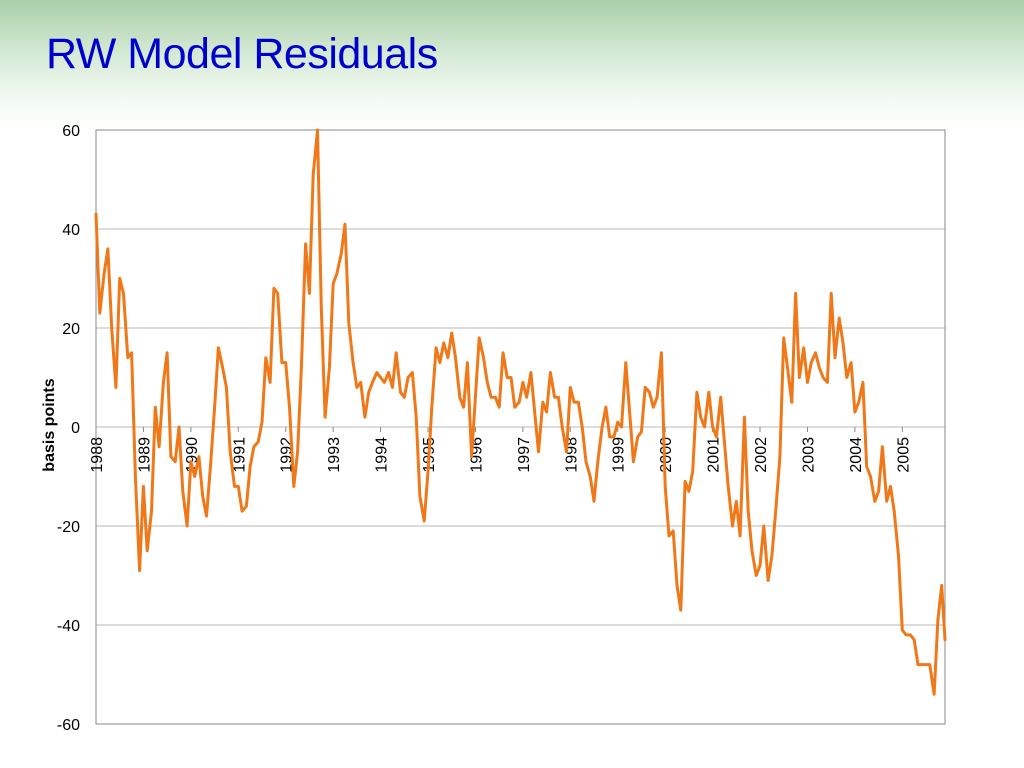 This screenshot has width=1024, height=768. Describe the element at coordinates (68, 428) in the screenshot. I see `y-axis-tick-labels: 60 40 20 0 -20 -40 -60` at that location.